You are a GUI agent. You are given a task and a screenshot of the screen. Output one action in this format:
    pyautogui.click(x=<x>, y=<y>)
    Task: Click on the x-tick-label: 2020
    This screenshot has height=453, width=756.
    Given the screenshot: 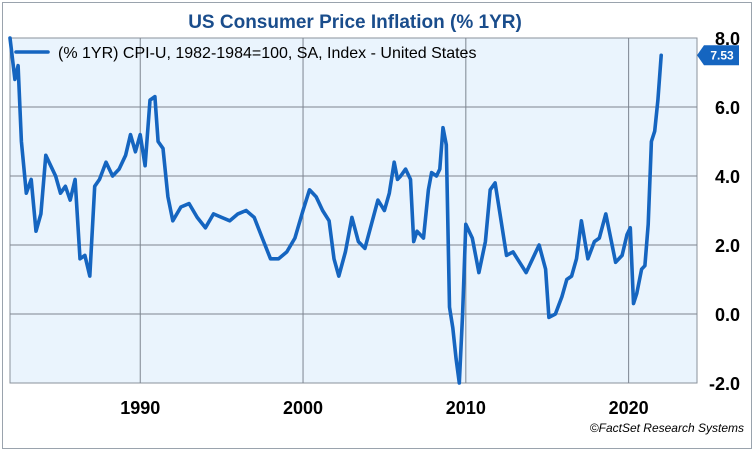 What is the action you would take?
    pyautogui.click(x=629, y=408)
    